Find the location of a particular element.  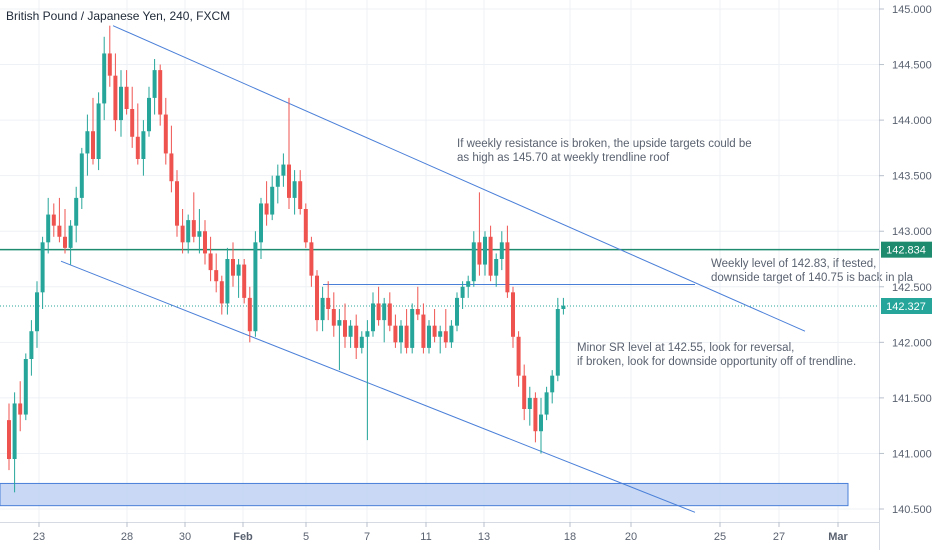

time-axis: 23 28 30 Feb 5 7 11 13 18 20 25 27 Mar is located at coordinates (441, 532).